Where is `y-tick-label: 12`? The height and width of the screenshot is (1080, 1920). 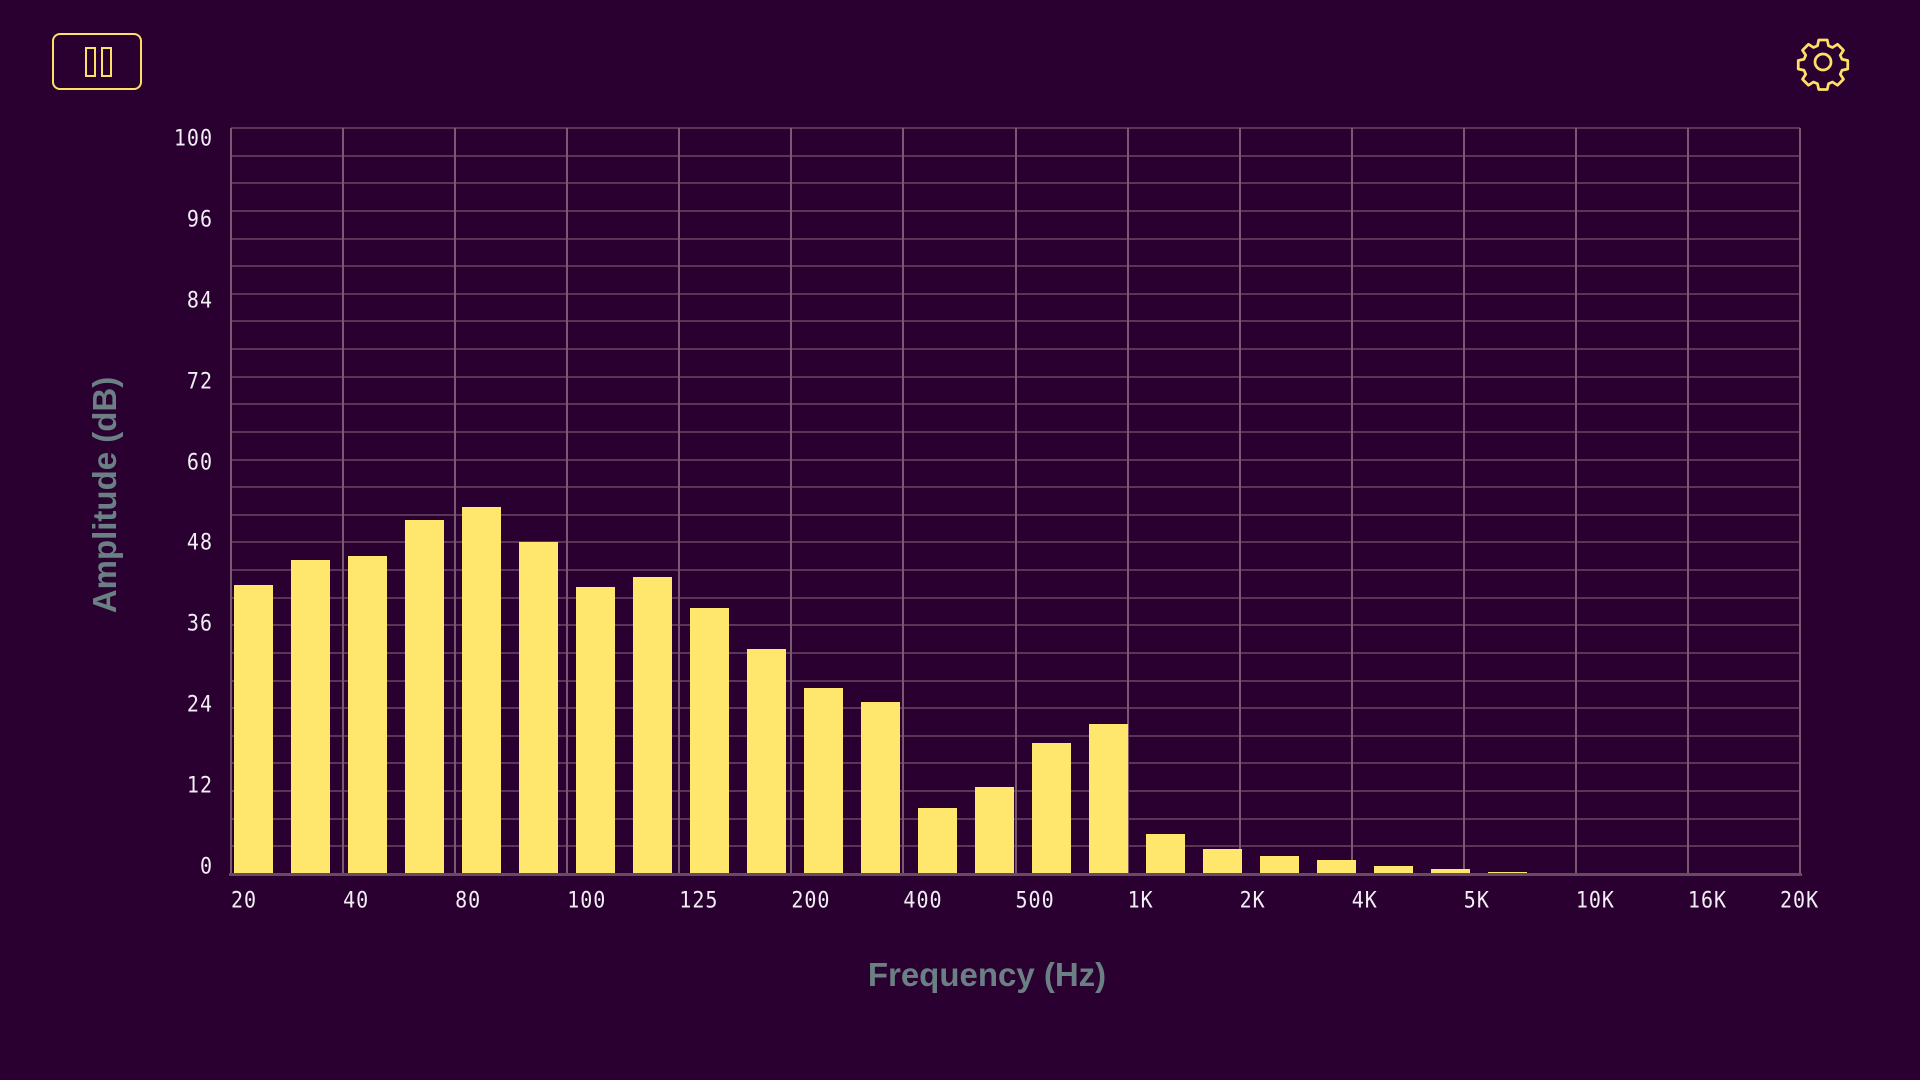 y-tick-label: 12 is located at coordinates (199, 785).